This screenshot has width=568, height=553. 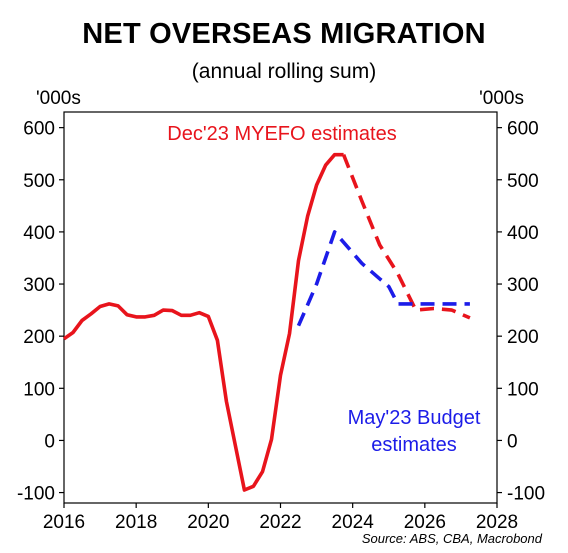 What do you see at coordinates (39, 181) in the screenshot?
I see `y-tick-label-left: 500` at bounding box center [39, 181].